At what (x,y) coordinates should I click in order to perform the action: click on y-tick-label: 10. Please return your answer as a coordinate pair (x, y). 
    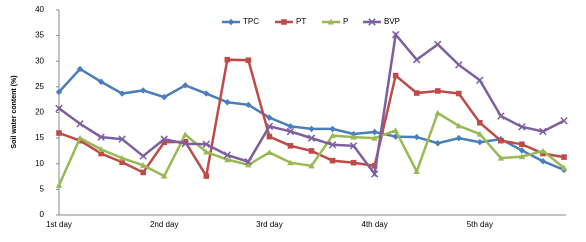
    Looking at the image, I should click on (39, 163).